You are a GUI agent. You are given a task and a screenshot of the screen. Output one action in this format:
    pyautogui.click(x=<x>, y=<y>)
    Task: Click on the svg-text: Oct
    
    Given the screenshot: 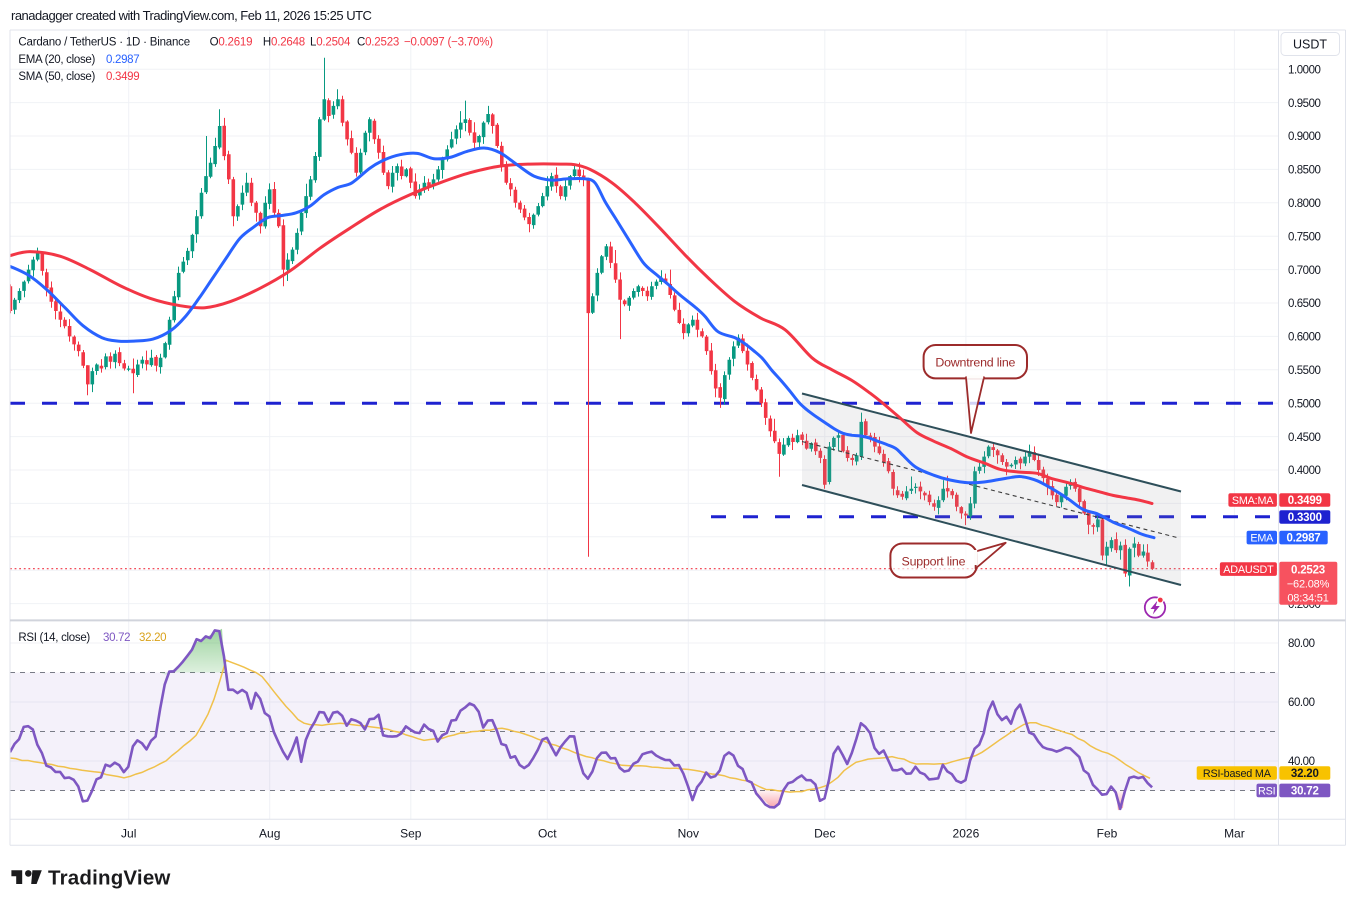 What is the action you would take?
    pyautogui.click(x=547, y=834)
    